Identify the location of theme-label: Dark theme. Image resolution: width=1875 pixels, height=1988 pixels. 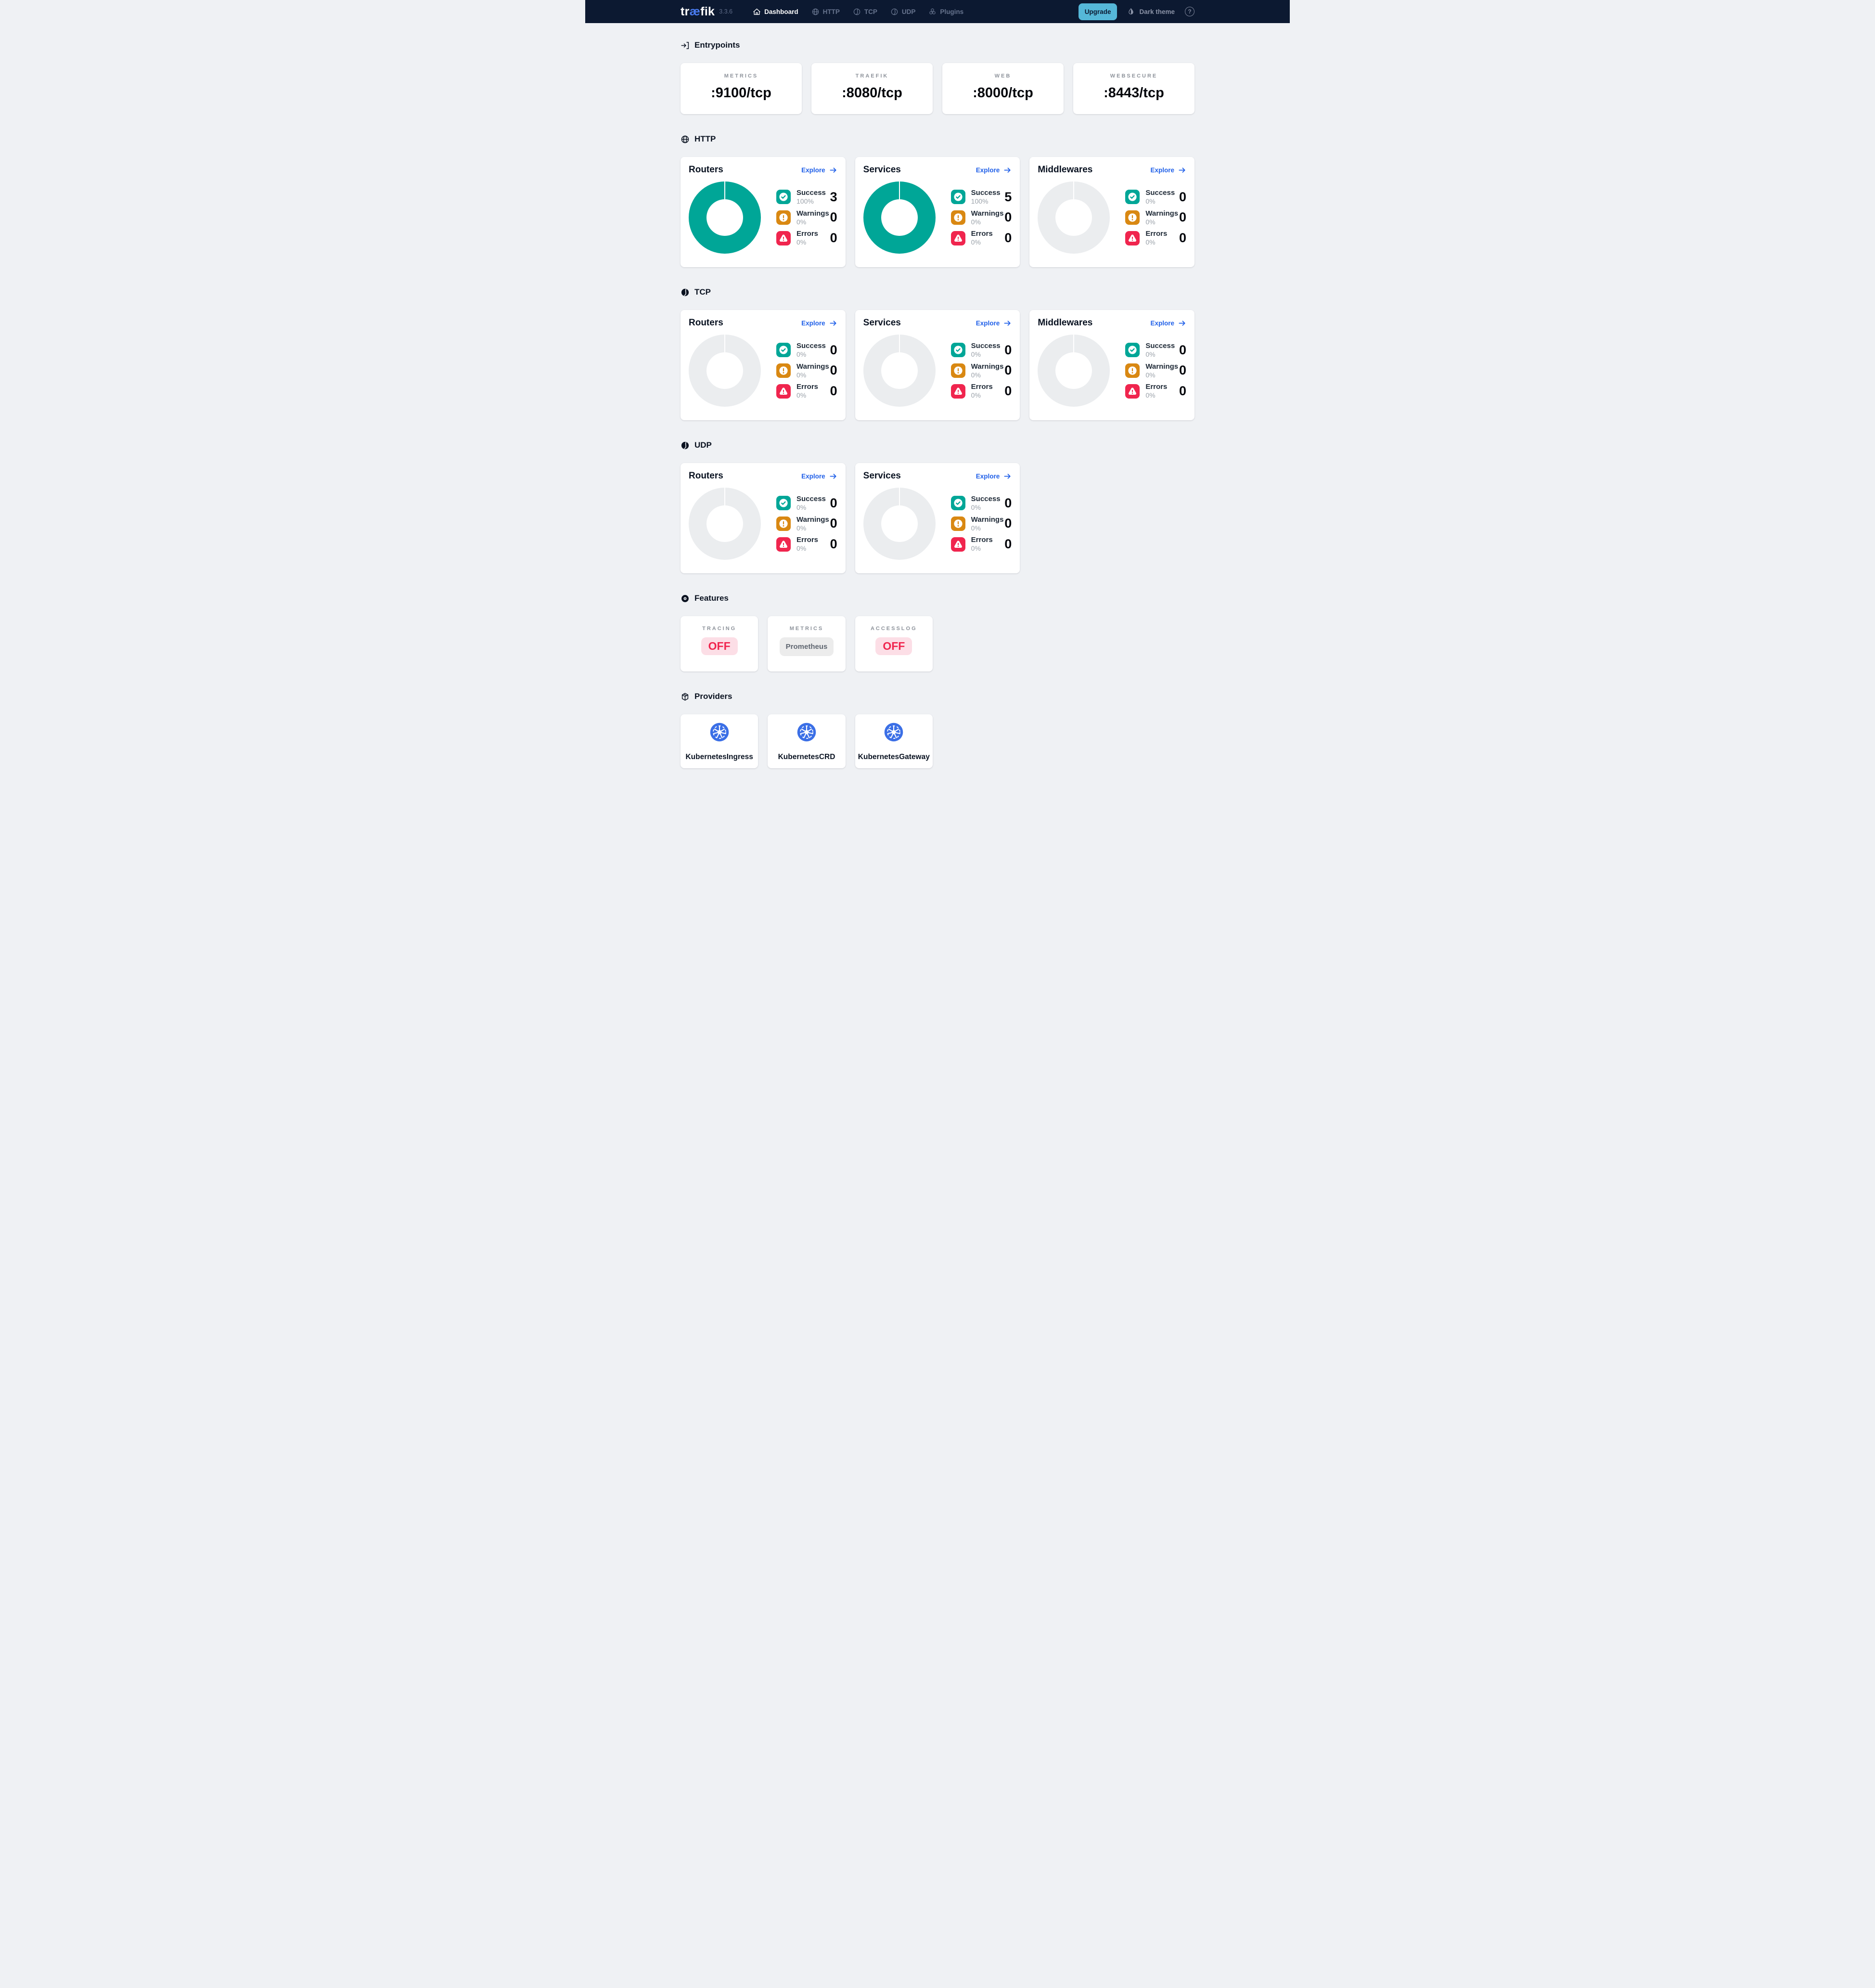
(1157, 11).